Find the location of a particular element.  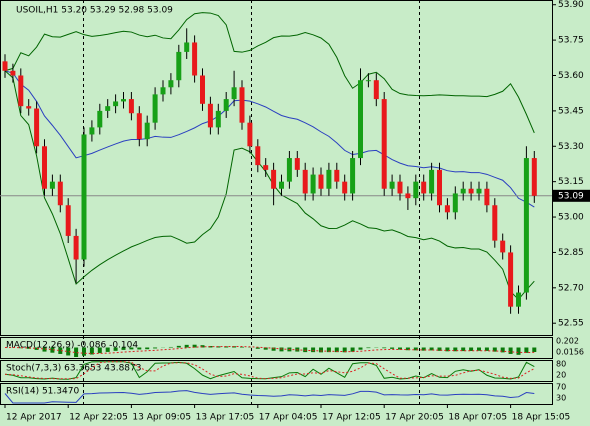

x-tick-label: 13 Apr 17:05 is located at coordinates (225, 418).